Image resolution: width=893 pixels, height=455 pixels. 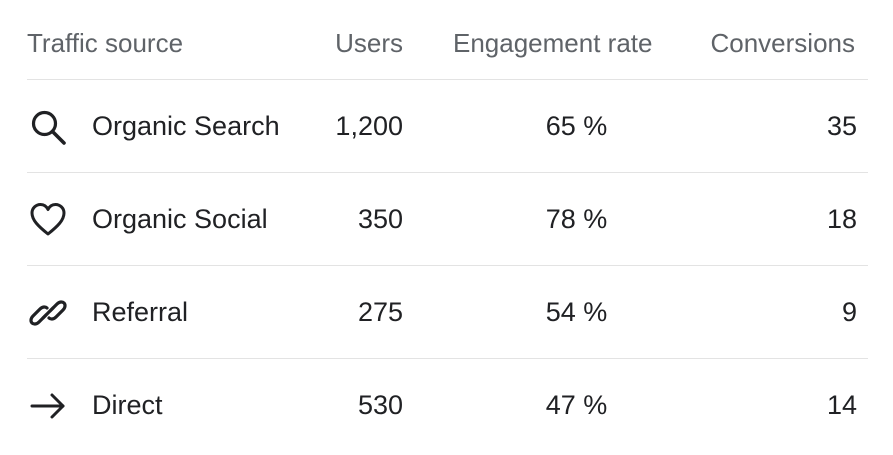 I want to click on engagement-rate-value: 54 %, so click(x=576, y=312).